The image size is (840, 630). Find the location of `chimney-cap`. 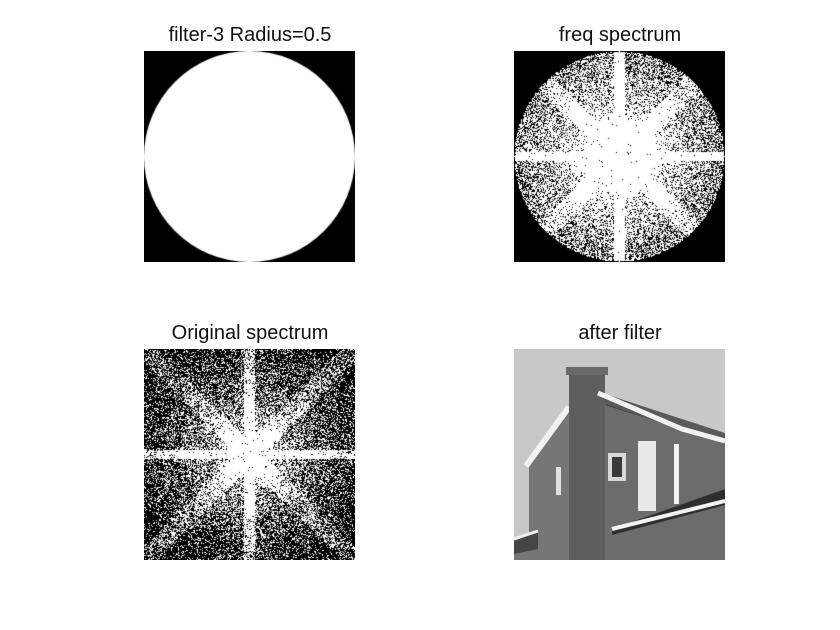

chimney-cap is located at coordinates (587, 371).